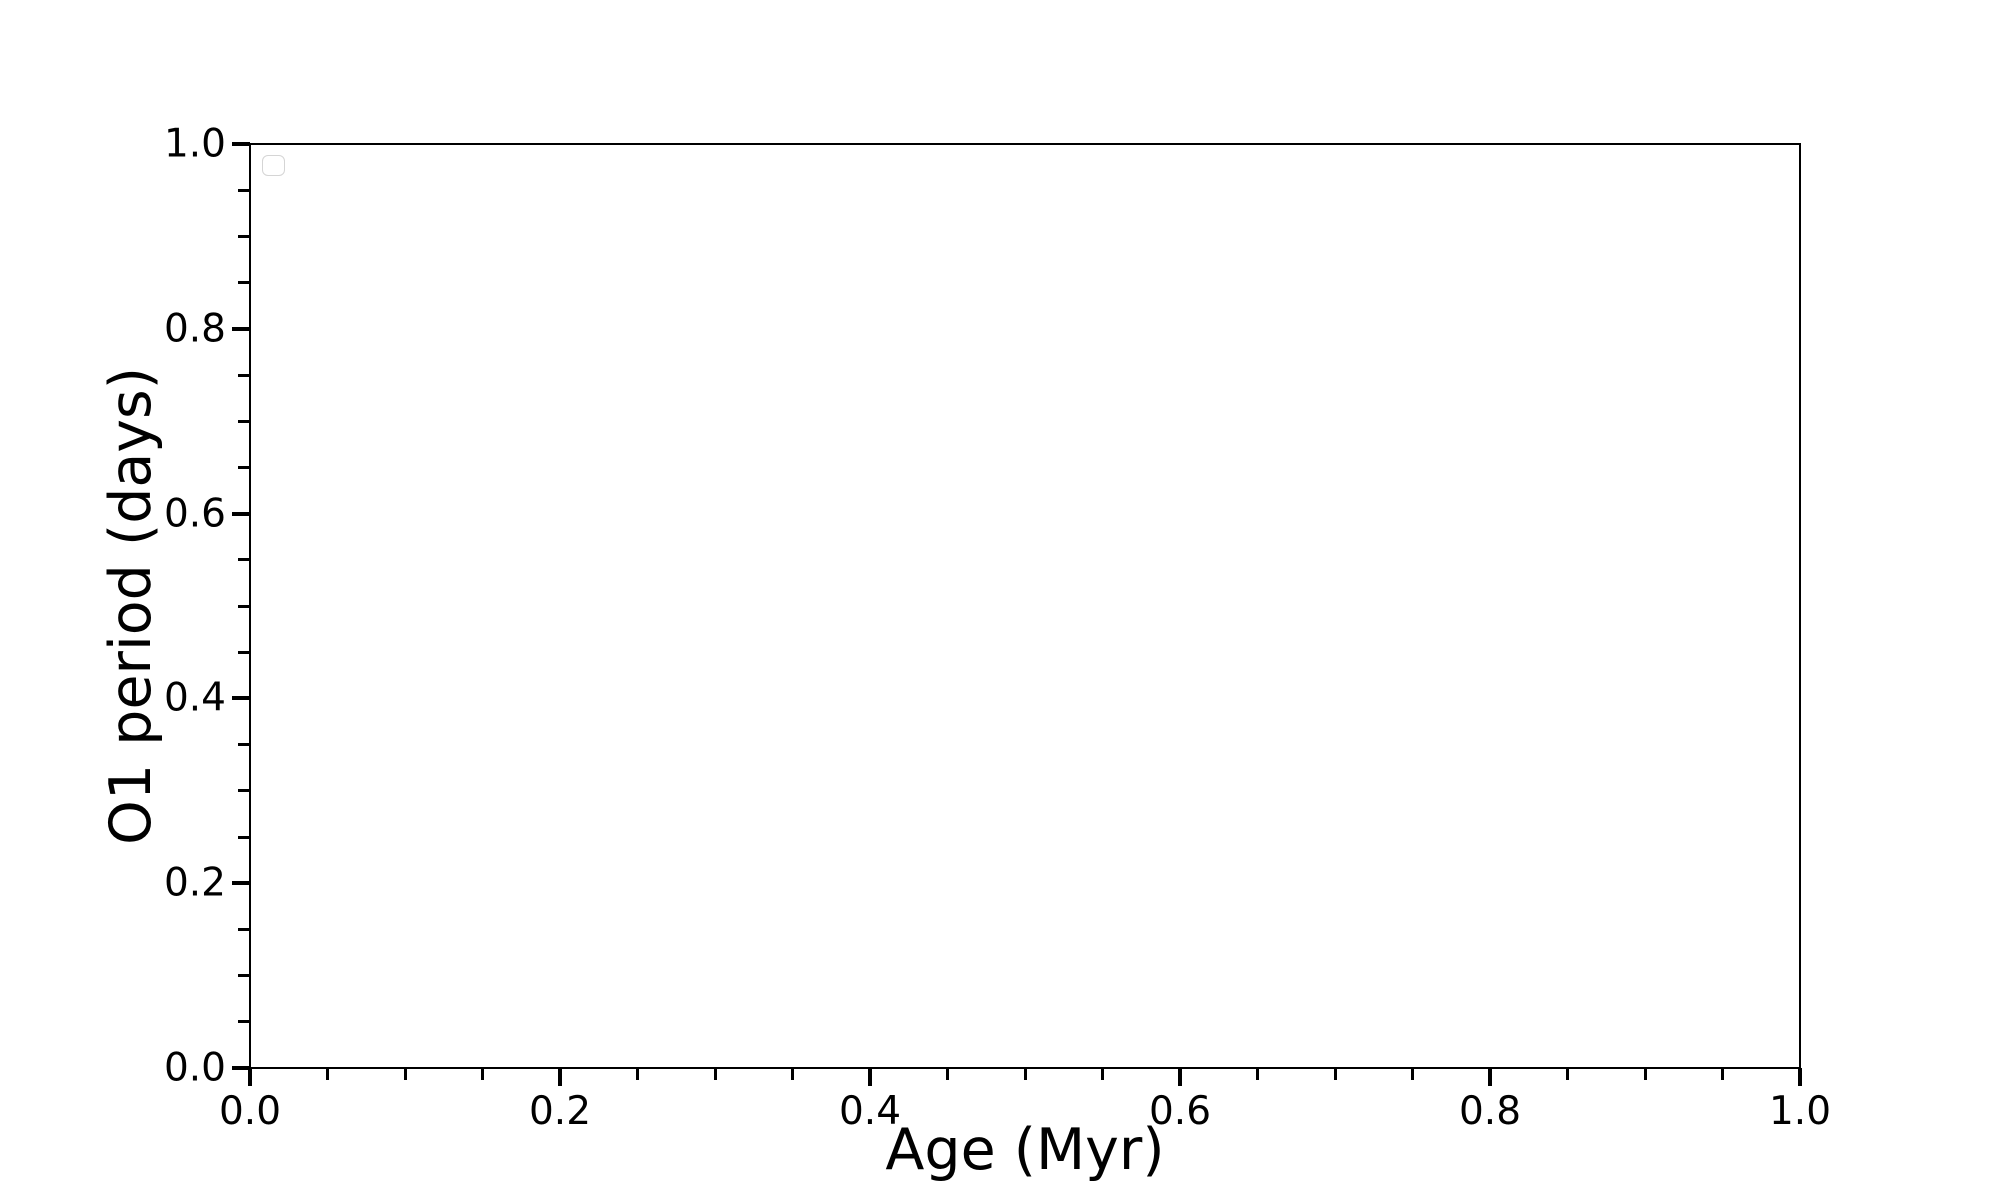  Describe the element at coordinates (194, 144) in the screenshot. I see `y-tick-label: 1.0` at that location.